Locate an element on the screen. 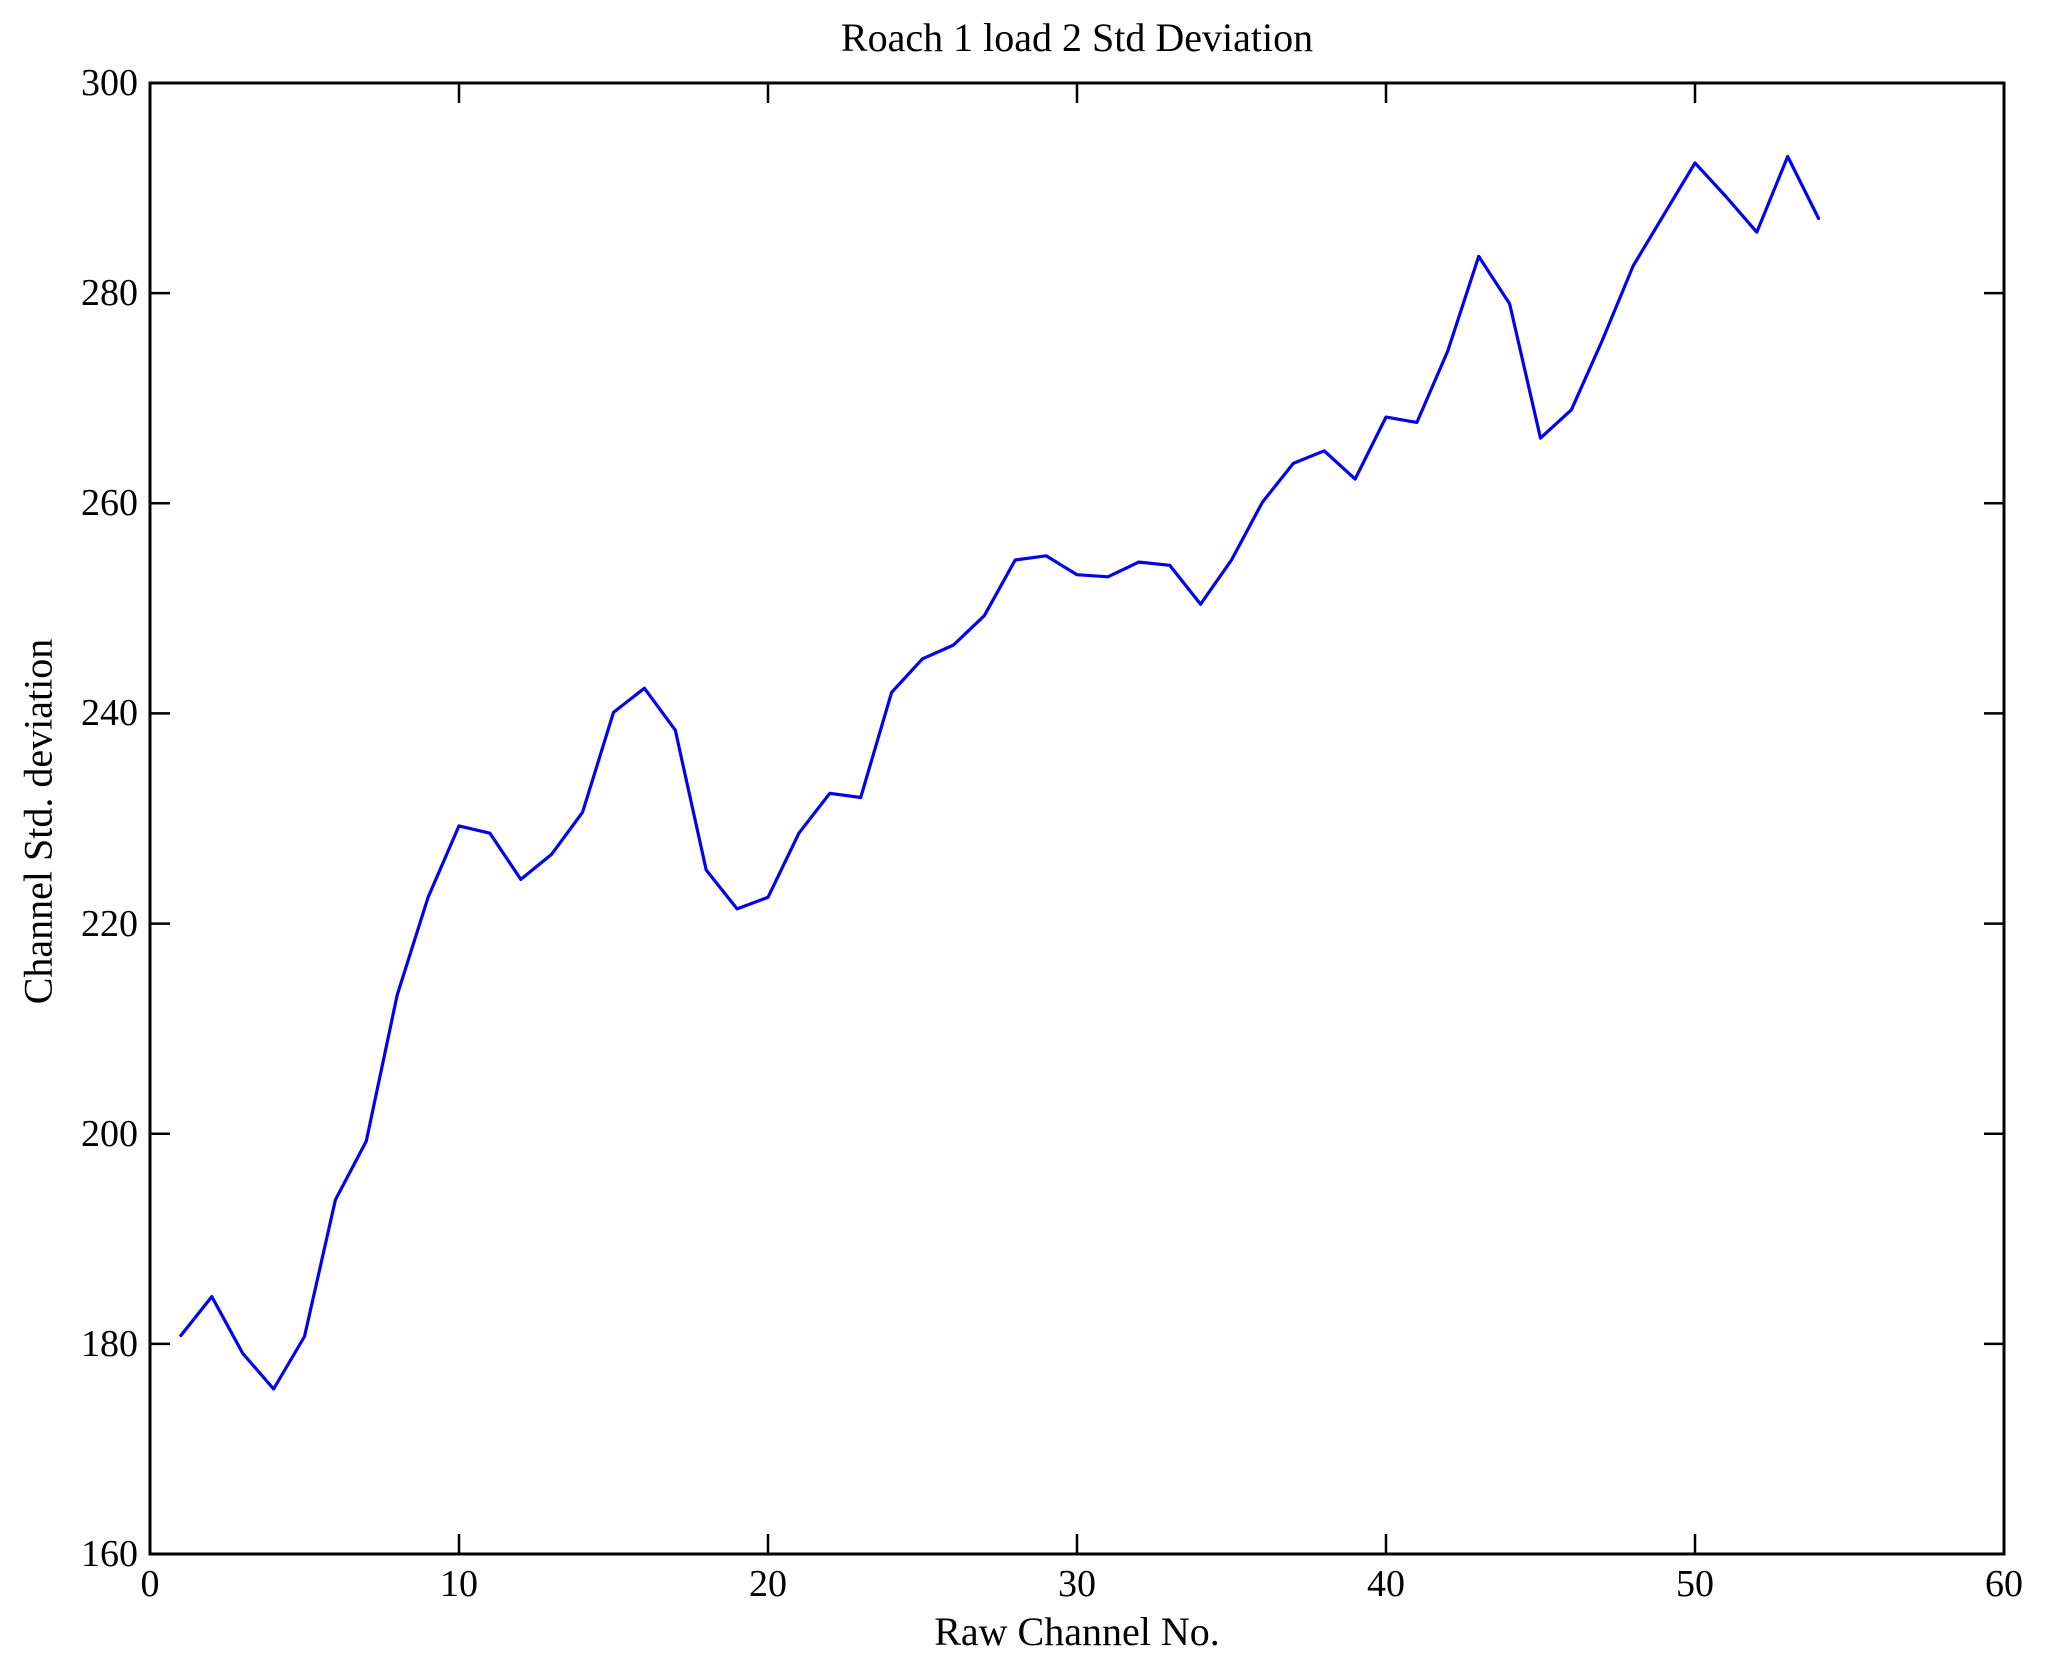 Image resolution: width=2046 pixels, height=1671 pixels. y-tick-label: 220 is located at coordinates (109, 923).